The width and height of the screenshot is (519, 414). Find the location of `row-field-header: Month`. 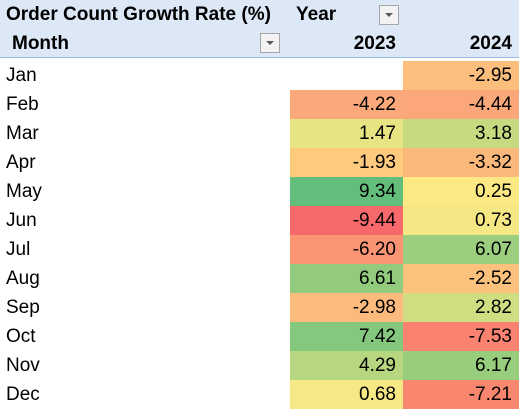

row-field-header: Month is located at coordinates (145, 43).